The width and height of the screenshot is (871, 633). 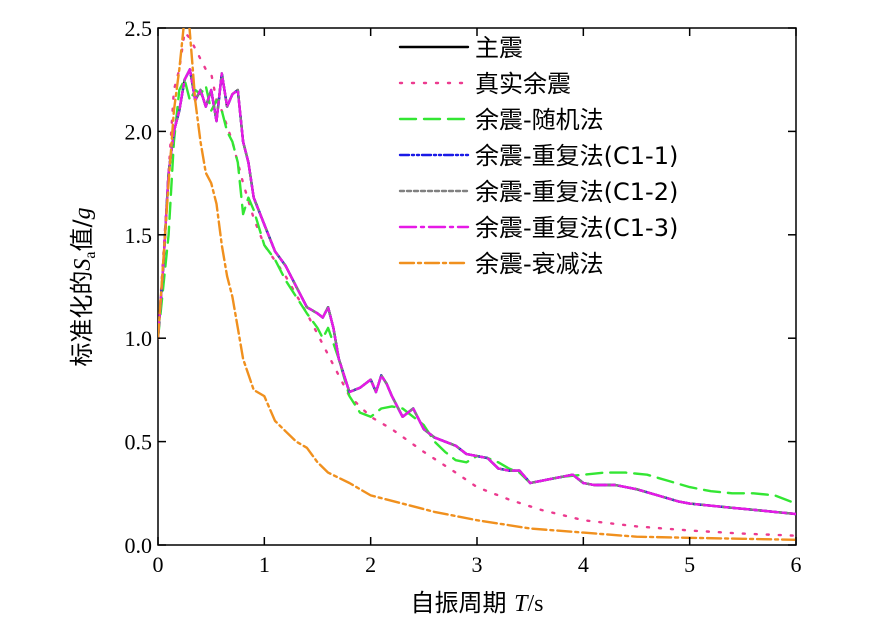 What do you see at coordinates (576, 192) in the screenshot?
I see `legend-label: 余震-重复法(C1-2)` at bounding box center [576, 192].